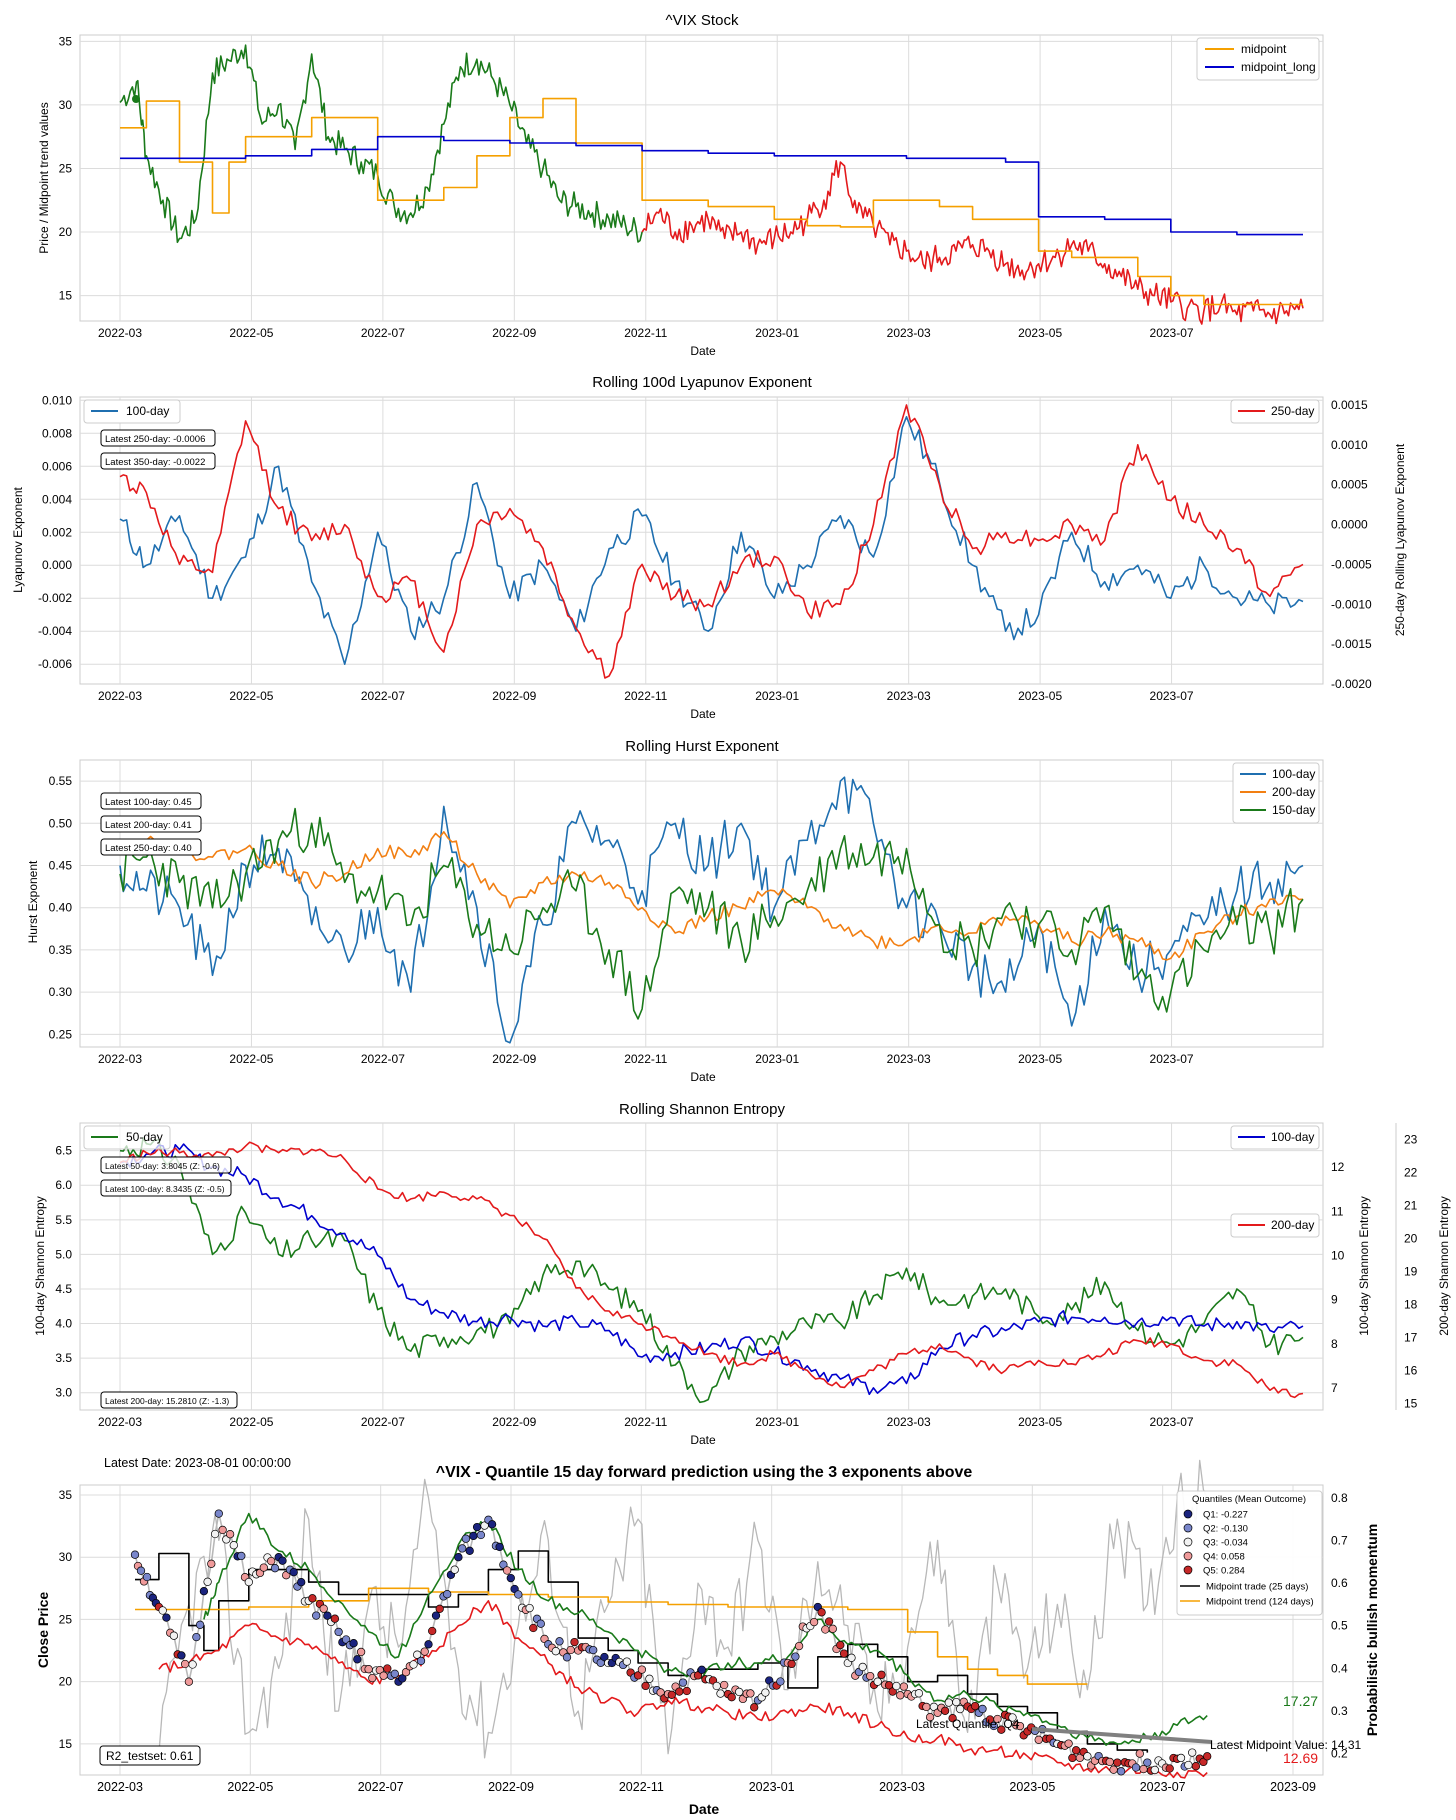  Describe the element at coordinates (63, 1272) in the screenshot. I see `panel4-yticks: 6.5 6.0 5.5 5.0 4.5 4.0 3.5 3.0` at that location.